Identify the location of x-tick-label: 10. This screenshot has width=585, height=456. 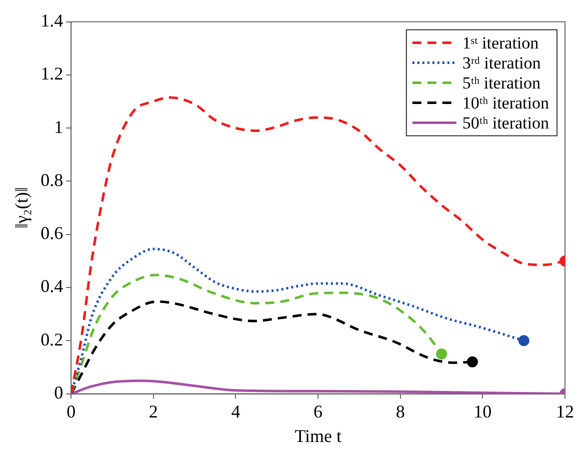
(483, 411).